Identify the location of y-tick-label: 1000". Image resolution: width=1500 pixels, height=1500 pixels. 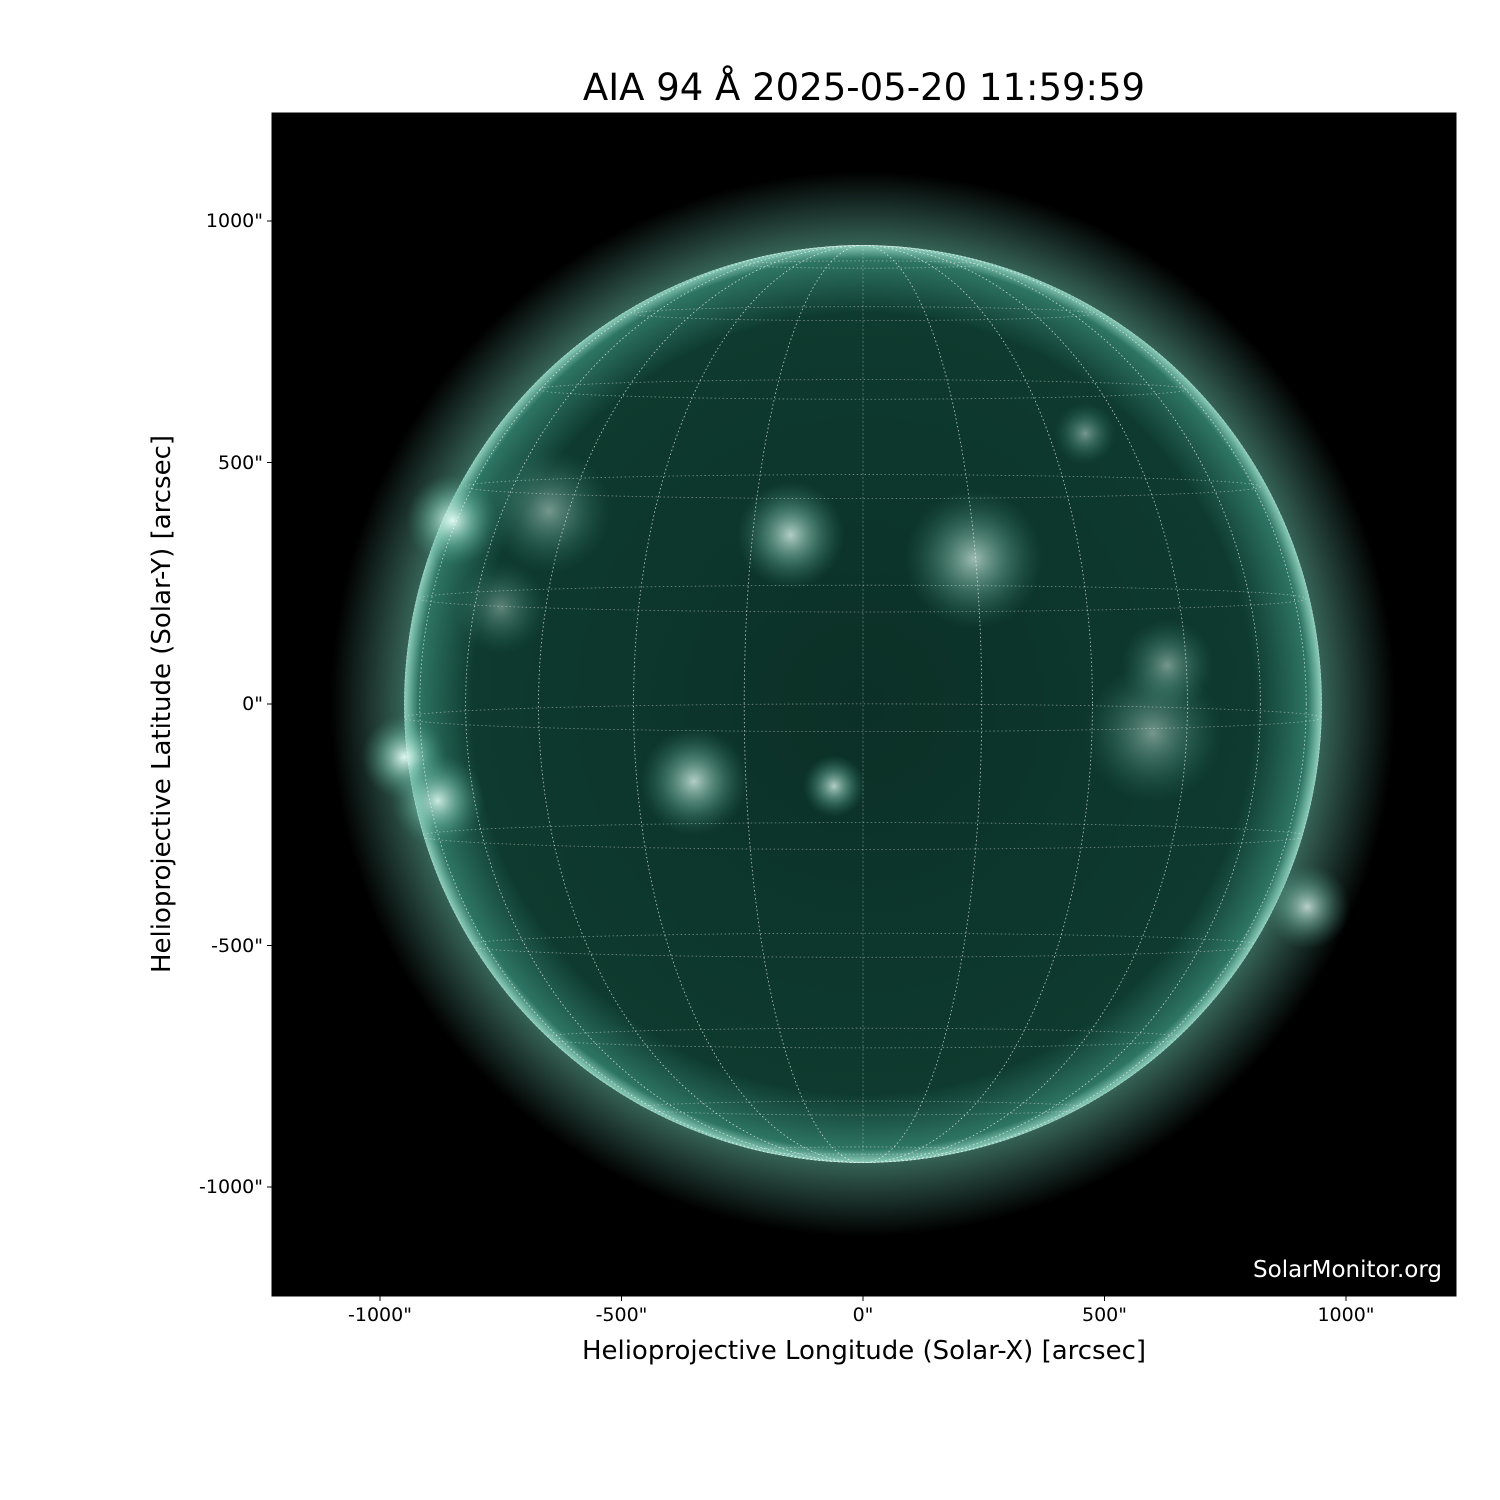
(234, 221).